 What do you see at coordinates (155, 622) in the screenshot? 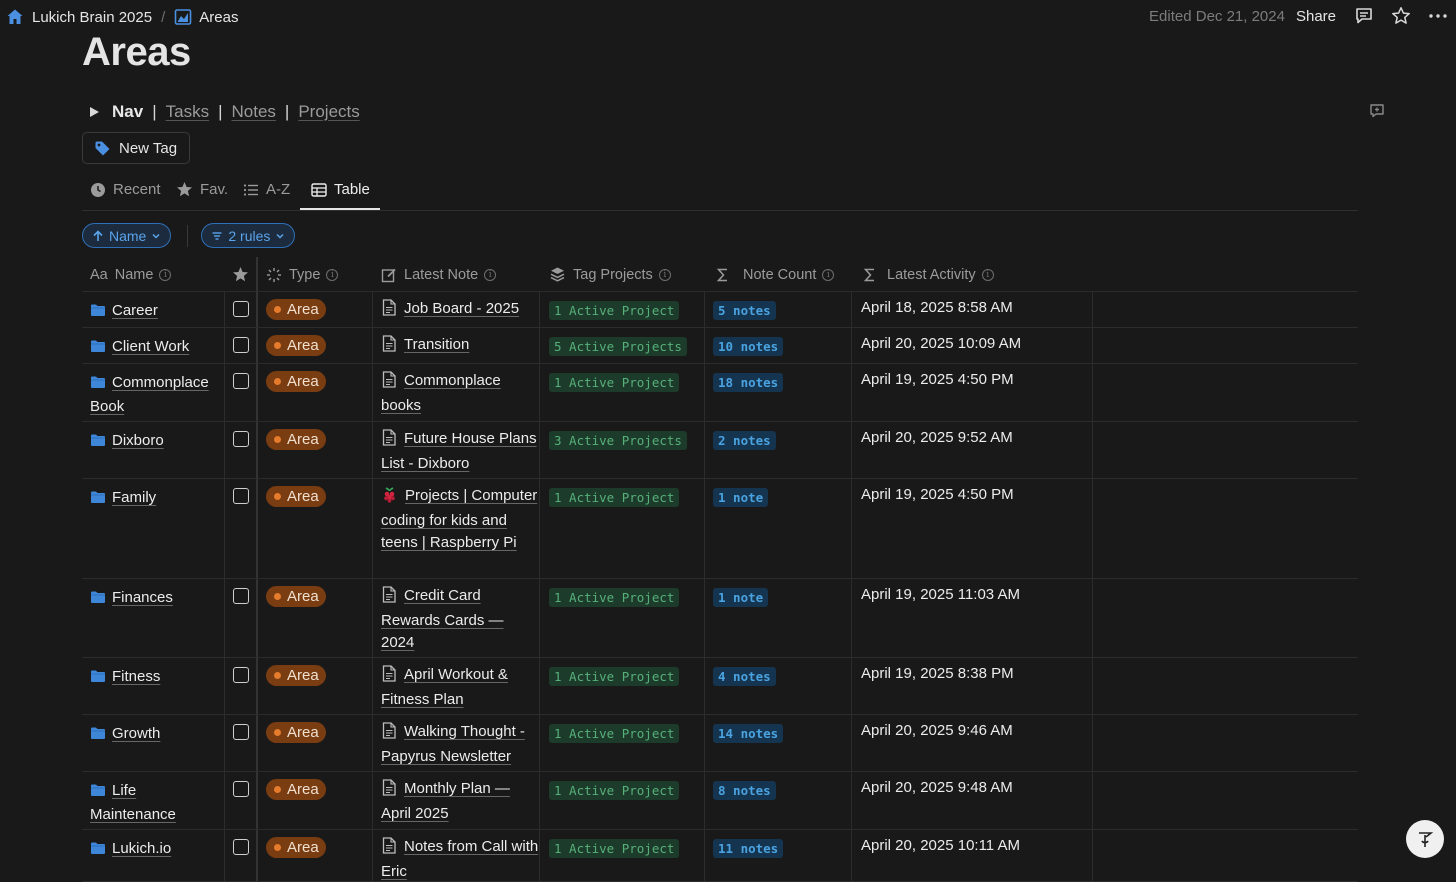
I see `area-name-cell: Finances` at bounding box center [155, 622].